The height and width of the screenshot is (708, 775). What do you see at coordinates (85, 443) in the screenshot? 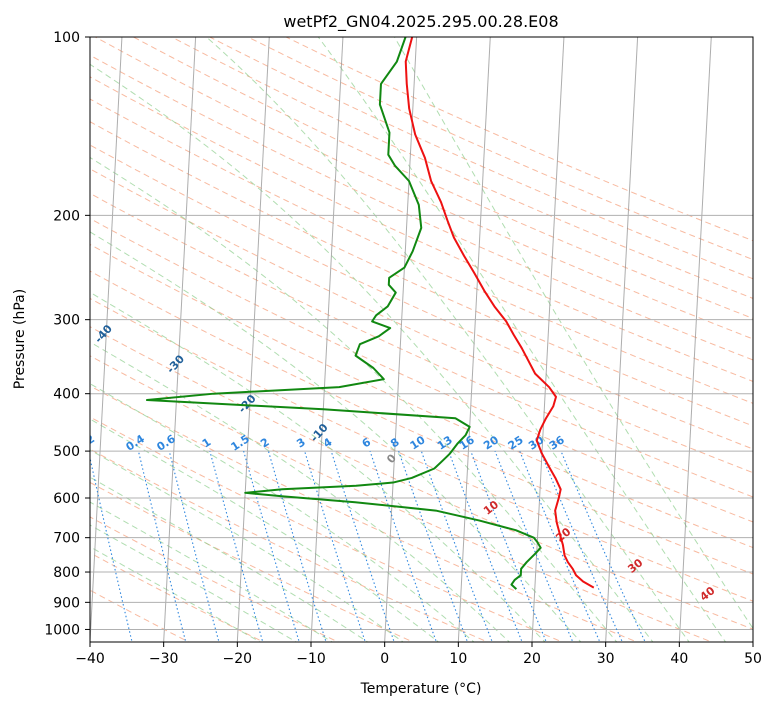
I see `mixing-ratio-label: 0.2` at bounding box center [85, 443].